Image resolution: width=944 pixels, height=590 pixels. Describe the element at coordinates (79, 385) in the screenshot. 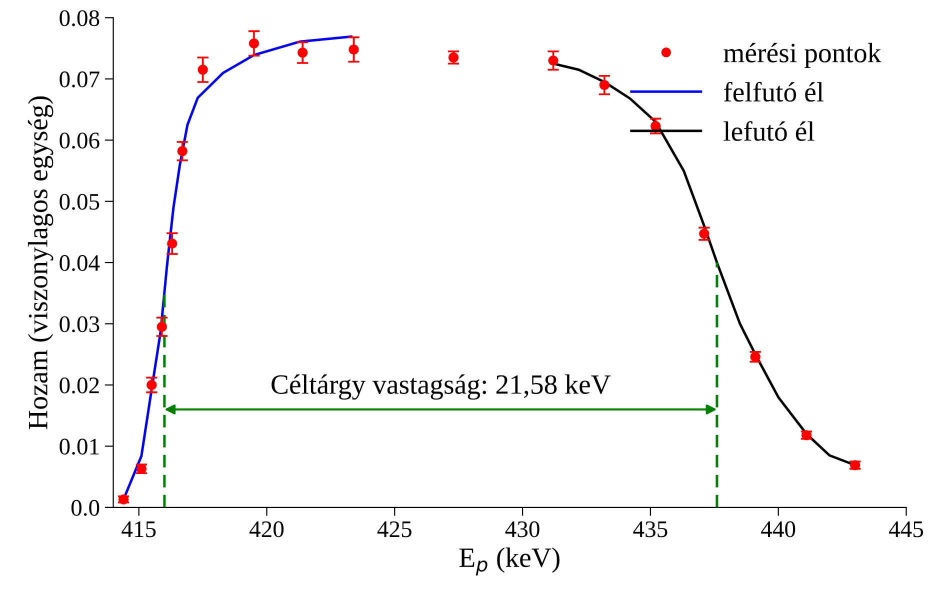

I see `y-tick-label: 0.02` at that location.